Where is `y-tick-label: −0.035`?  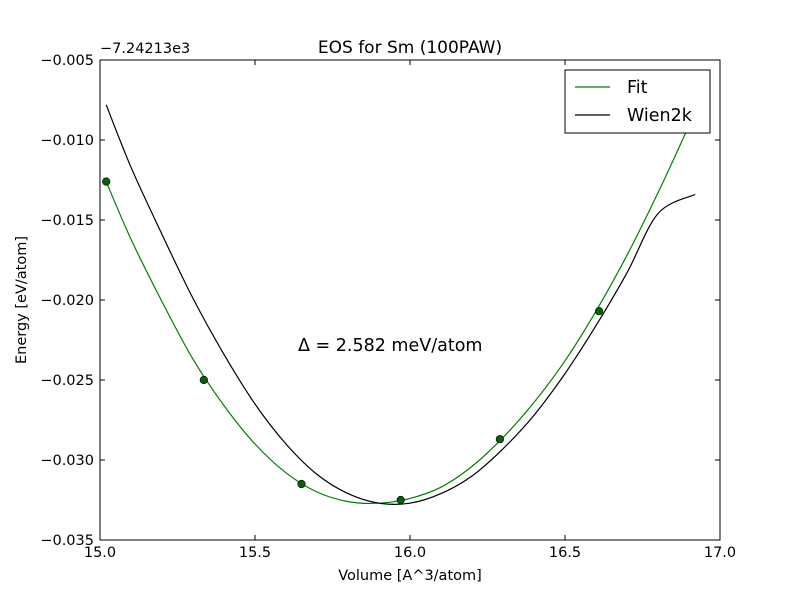
y-tick-label: −0.035 is located at coordinates (67, 541).